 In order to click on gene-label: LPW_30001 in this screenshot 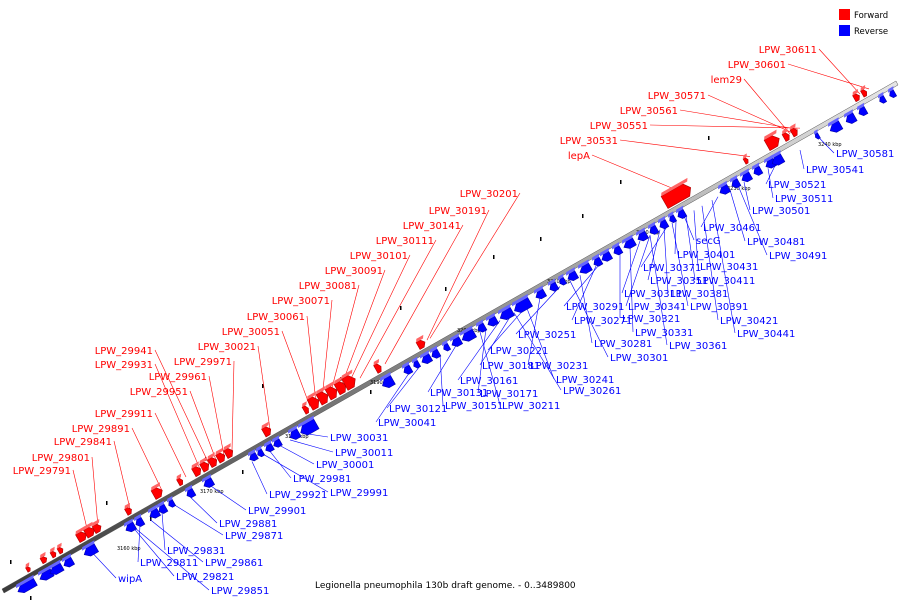, I will do `click(345, 465)`.